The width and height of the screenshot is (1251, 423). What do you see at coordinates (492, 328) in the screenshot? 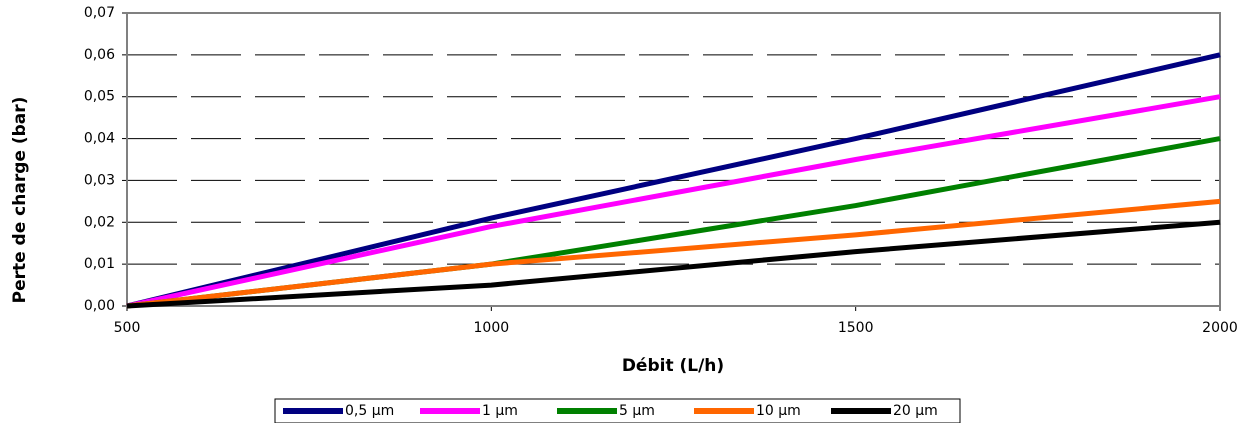
I see `x-tick-label: 1000` at bounding box center [492, 328].